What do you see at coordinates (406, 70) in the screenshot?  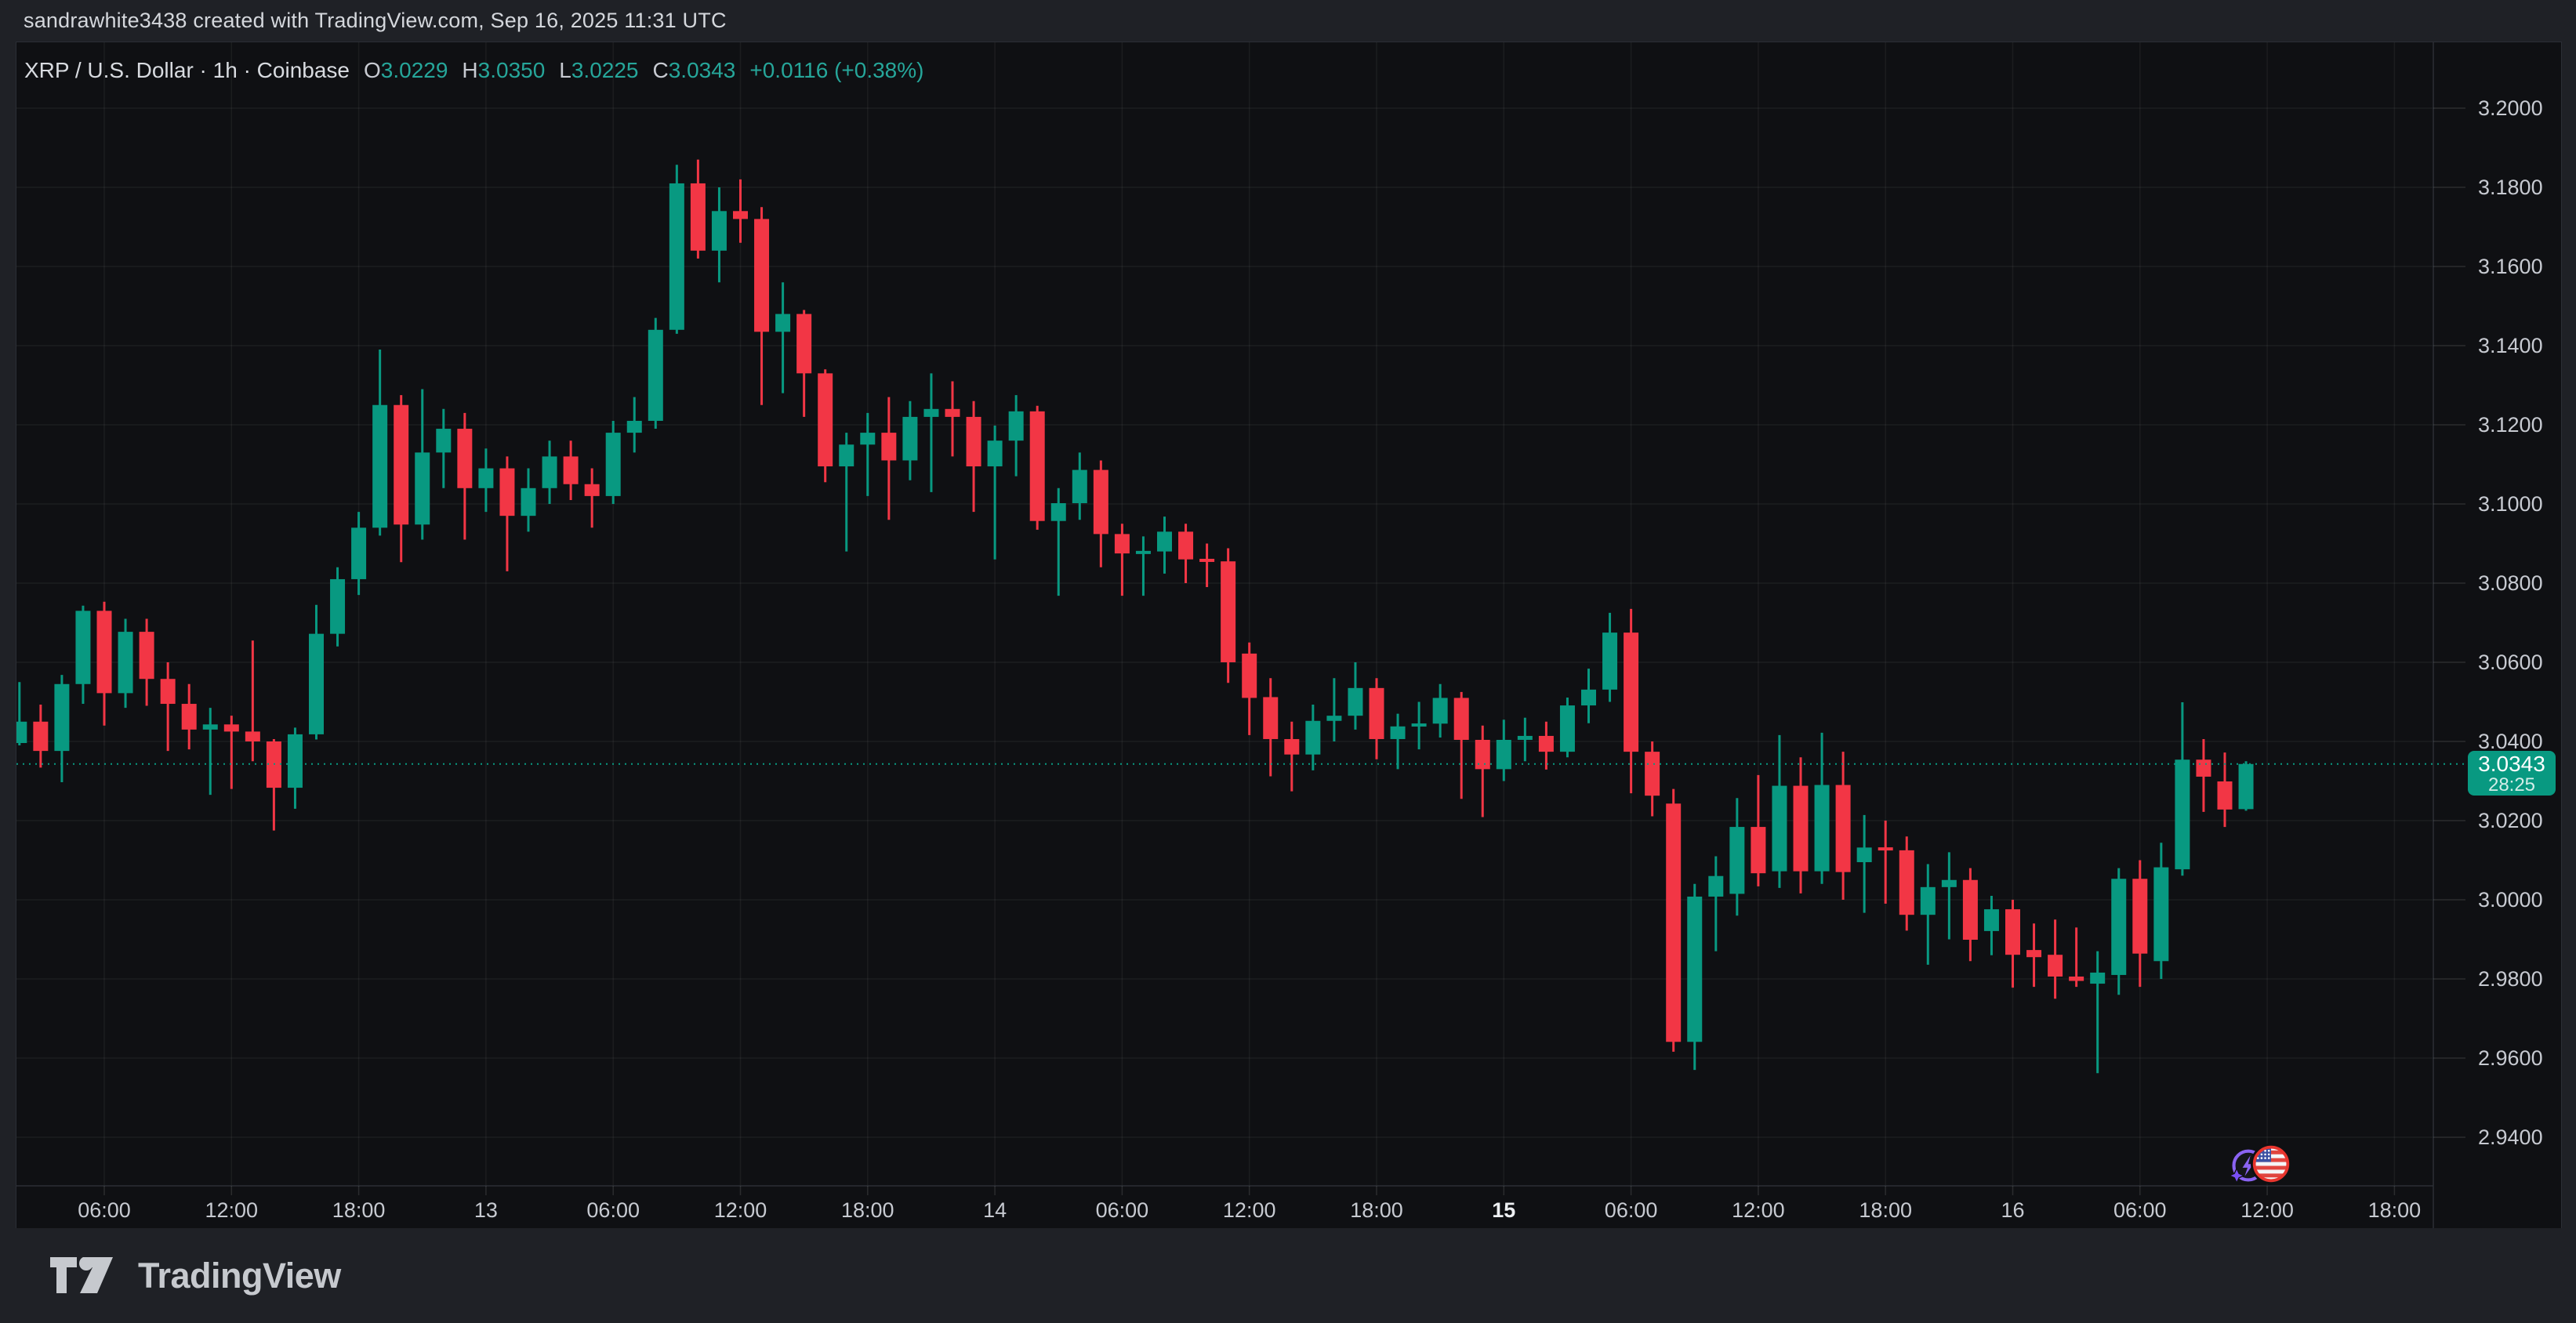 I see `ohlc-open: O3.0229` at bounding box center [406, 70].